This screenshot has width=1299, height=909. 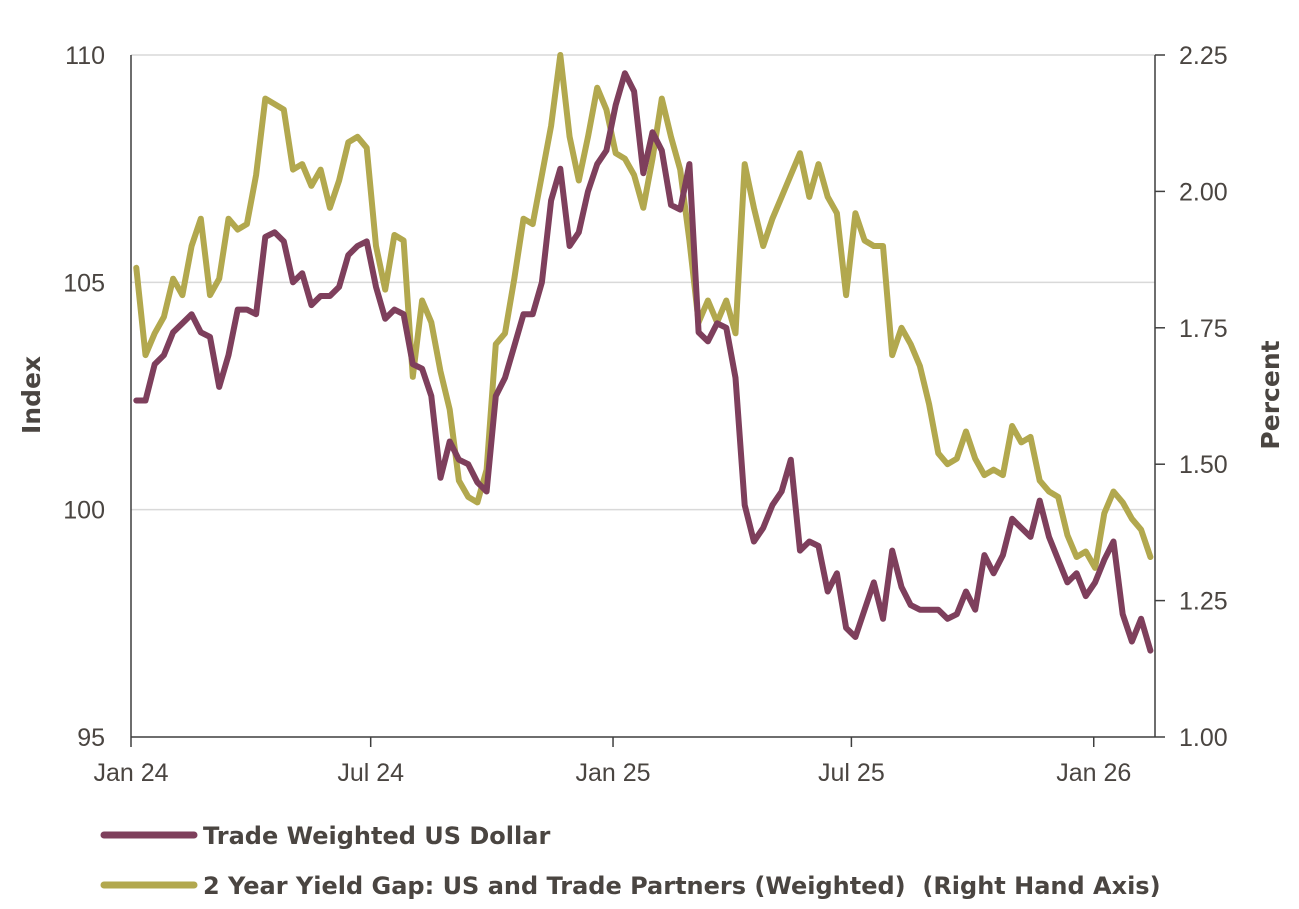 What do you see at coordinates (85, 56) in the screenshot?
I see `left-tick-label: 110` at bounding box center [85, 56].